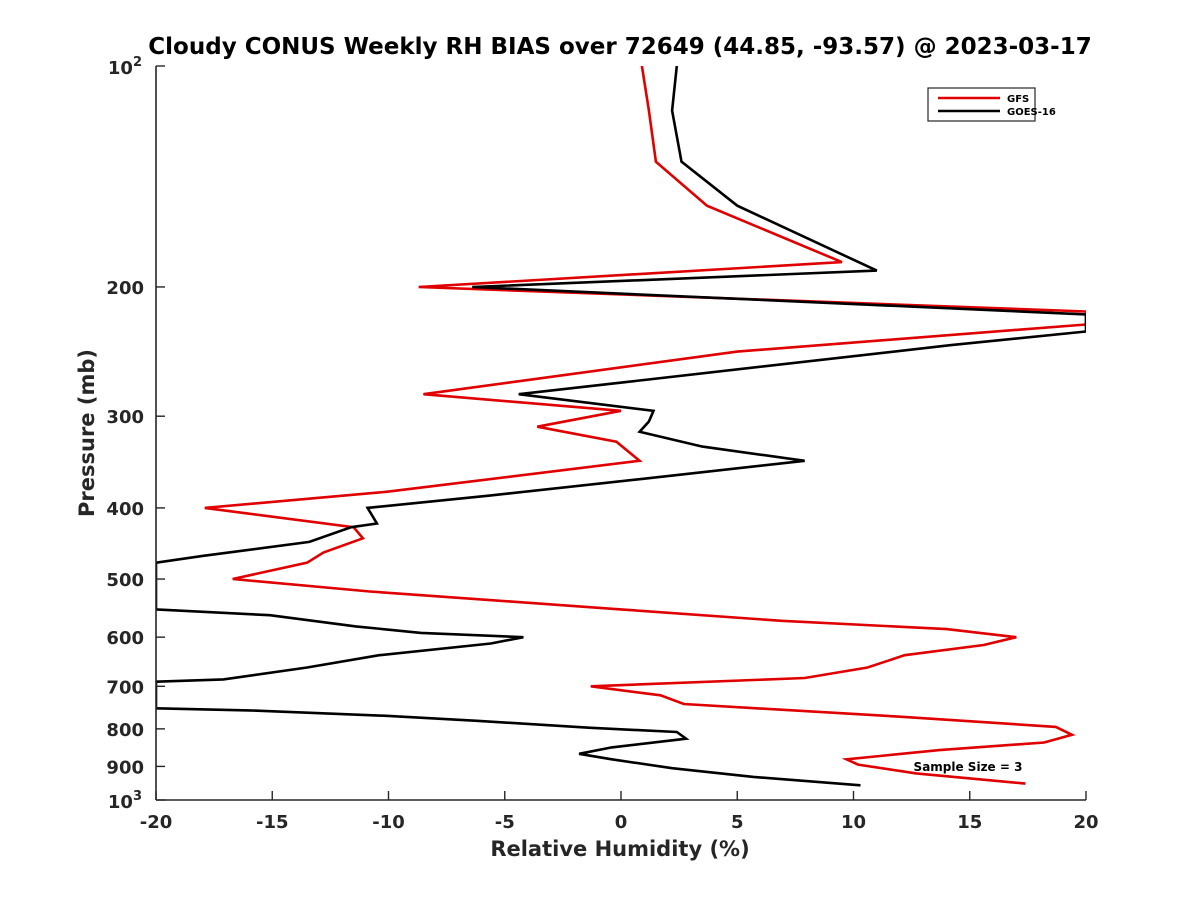 This screenshot has width=1200, height=900. What do you see at coordinates (125, 580) in the screenshot?
I see `y-tick-label: 500` at bounding box center [125, 580].